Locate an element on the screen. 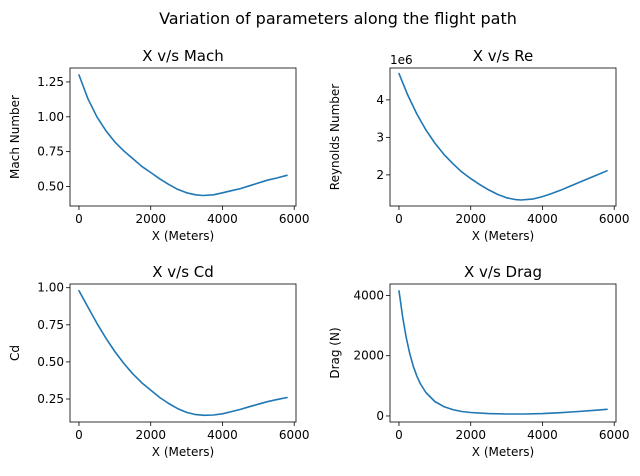 This screenshot has height=476, width=640. y-tick-label: 2 is located at coordinates (380, 175).